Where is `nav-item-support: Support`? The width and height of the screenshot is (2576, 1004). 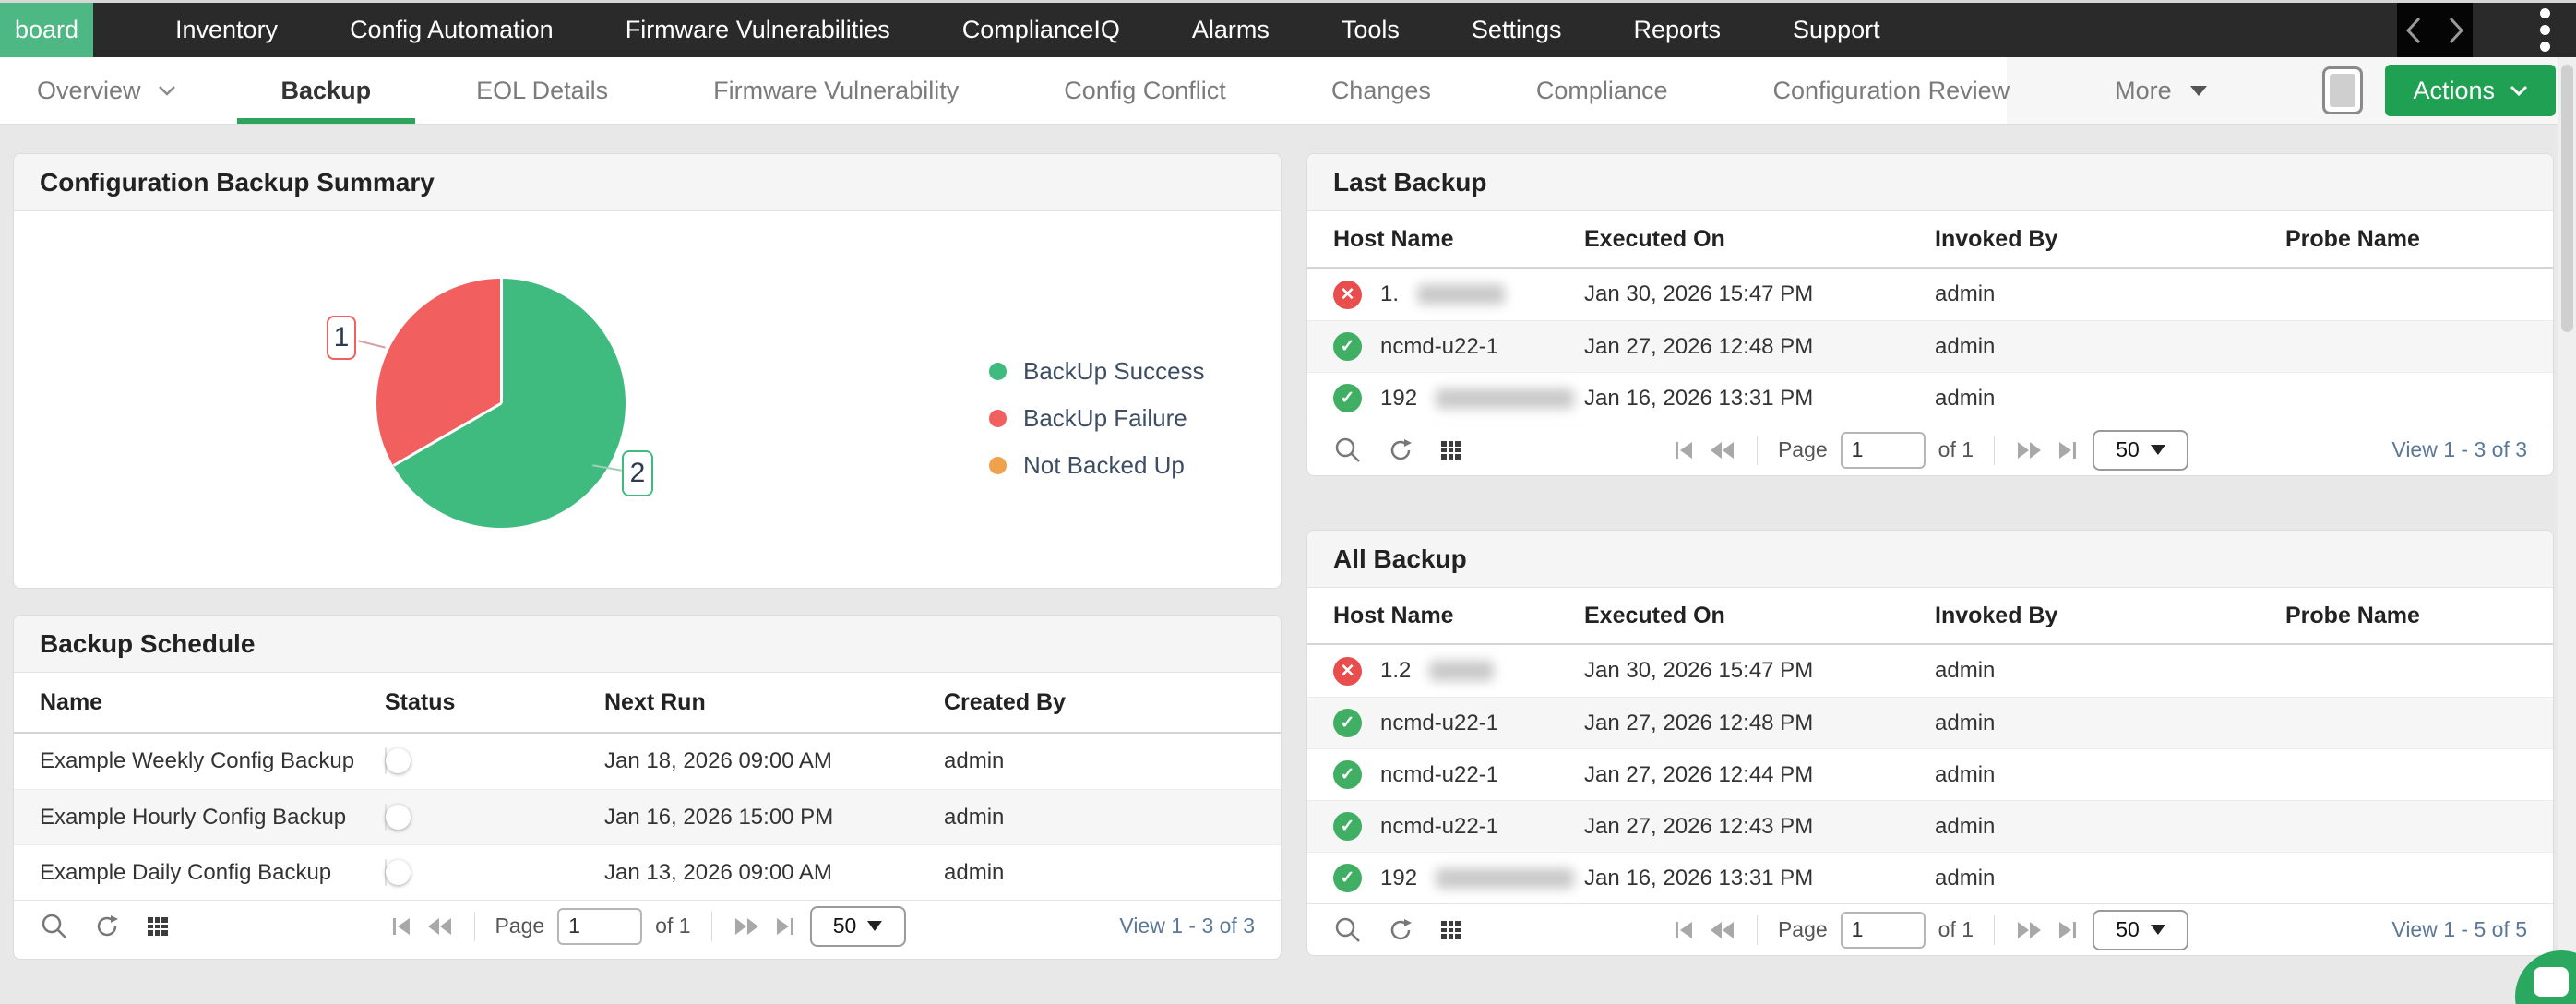
nav-item-support: Support is located at coordinates (1836, 29).